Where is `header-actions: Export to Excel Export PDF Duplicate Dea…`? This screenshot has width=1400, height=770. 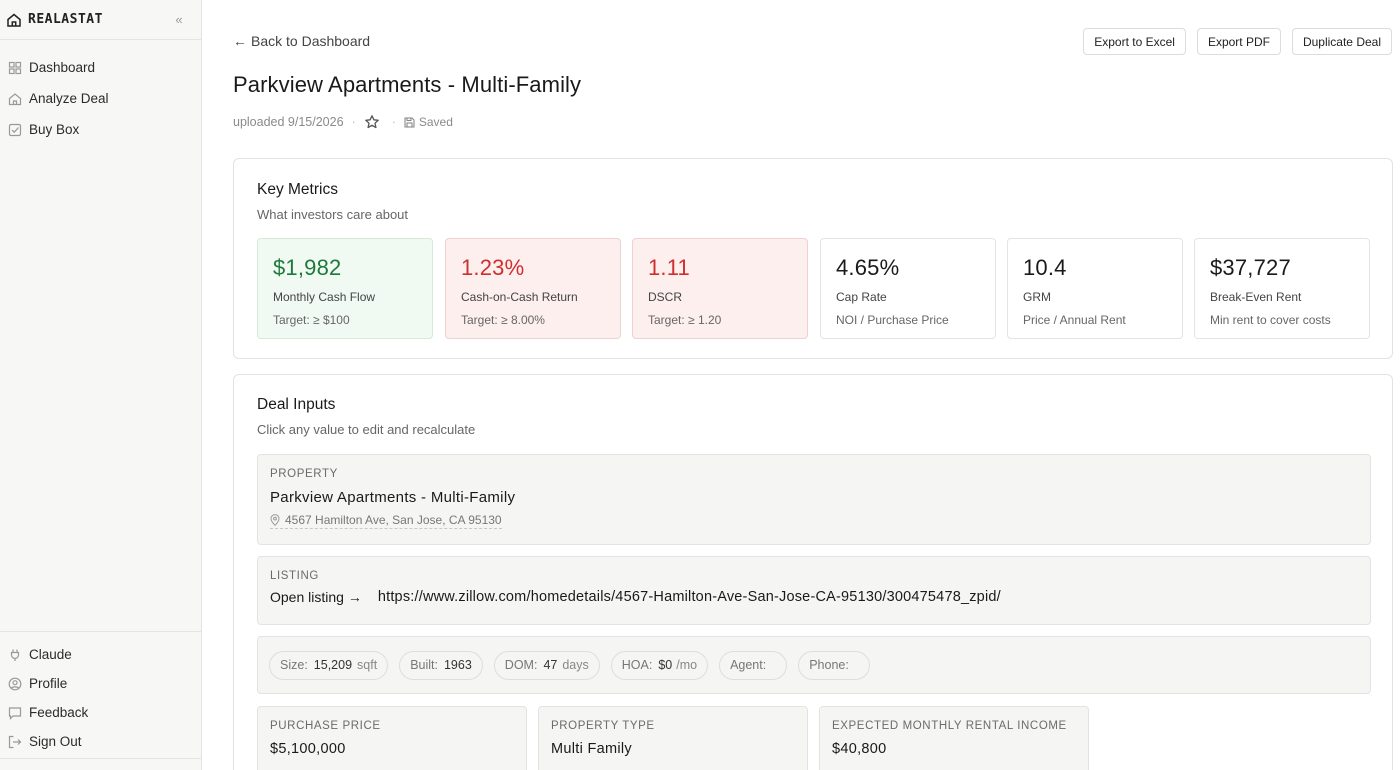
header-actions: Export to Excel Export PDF Duplicate Dea… is located at coordinates (1237, 41).